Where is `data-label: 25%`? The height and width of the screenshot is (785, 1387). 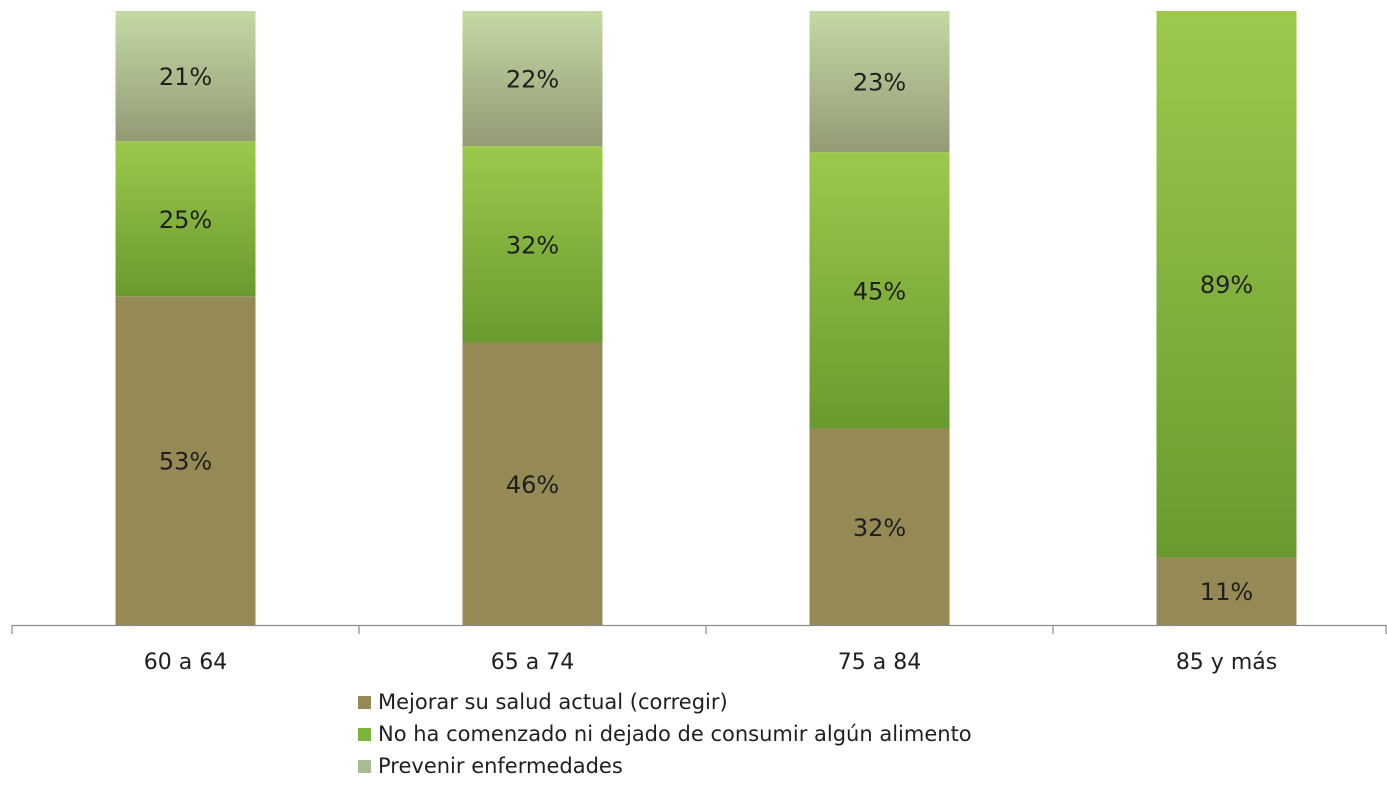 data-label: 25% is located at coordinates (185, 220).